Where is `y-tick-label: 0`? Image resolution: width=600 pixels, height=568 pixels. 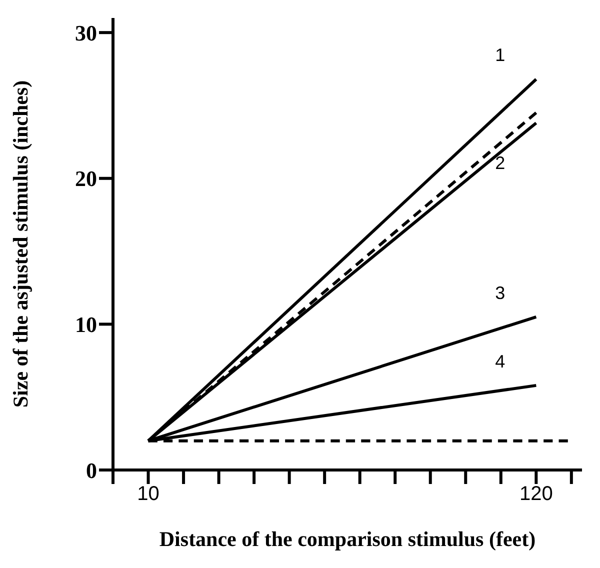
y-tick-label: 0 is located at coordinates (91, 470).